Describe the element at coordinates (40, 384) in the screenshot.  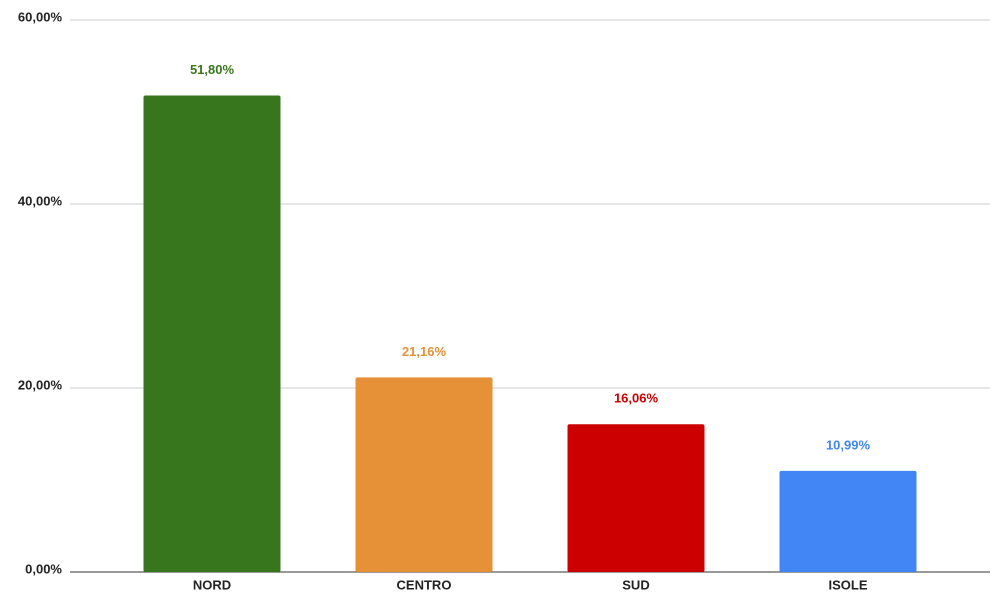
I see `y-tick-label: 20,00%` at that location.